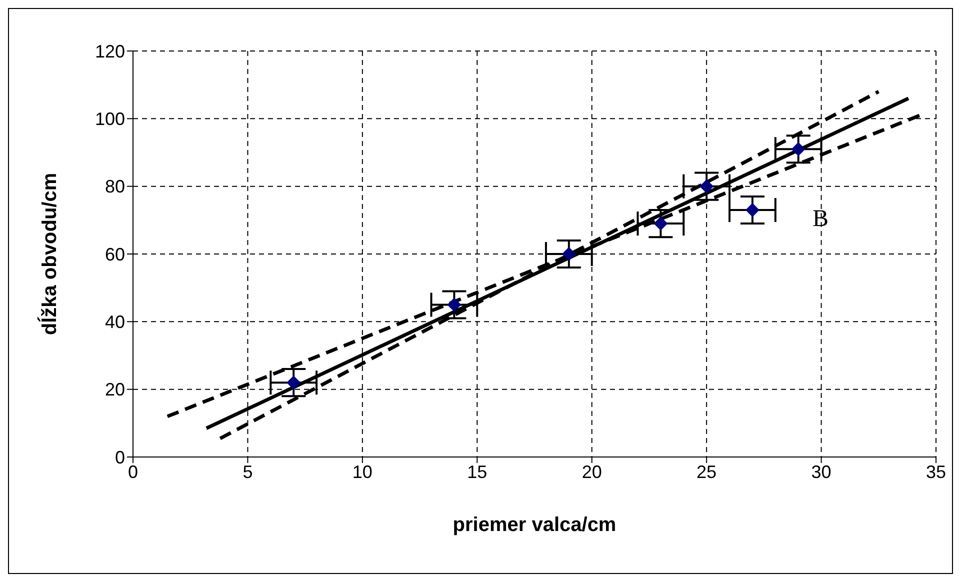 This screenshot has width=963, height=584. I want to click on y-axis-title: dĺžka obvodu/cm, so click(49, 254).